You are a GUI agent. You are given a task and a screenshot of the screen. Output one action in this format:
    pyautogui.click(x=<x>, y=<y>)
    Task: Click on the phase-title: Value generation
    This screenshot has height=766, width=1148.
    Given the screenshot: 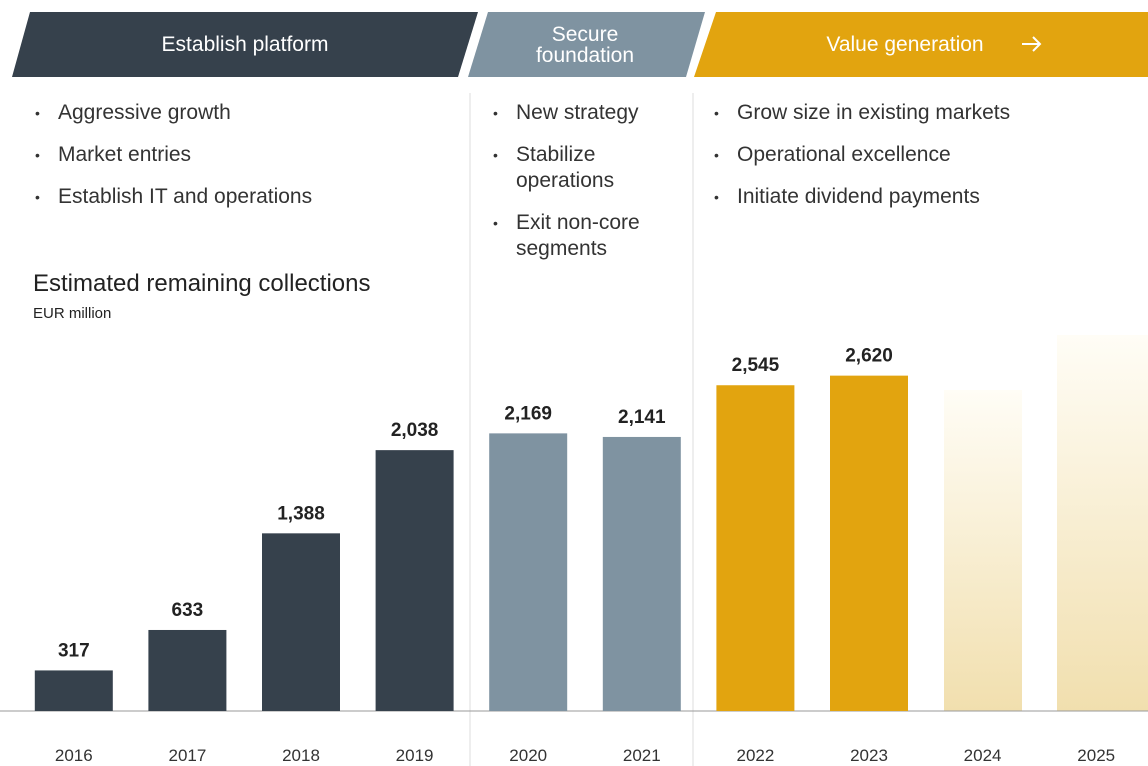 What is the action you would take?
    pyautogui.click(x=905, y=44)
    